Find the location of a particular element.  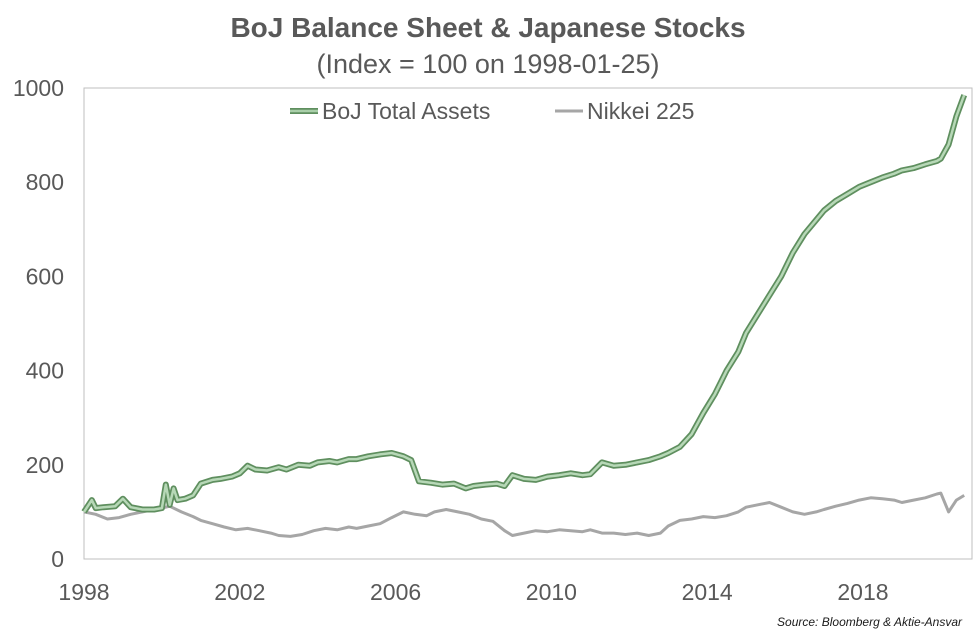

x-tick-label: 2006 is located at coordinates (395, 592).